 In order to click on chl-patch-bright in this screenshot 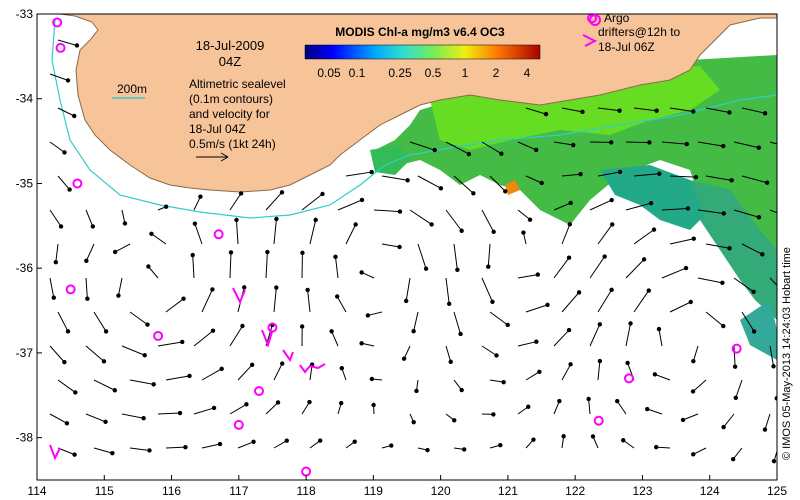, I will do `click(575, 108)`.